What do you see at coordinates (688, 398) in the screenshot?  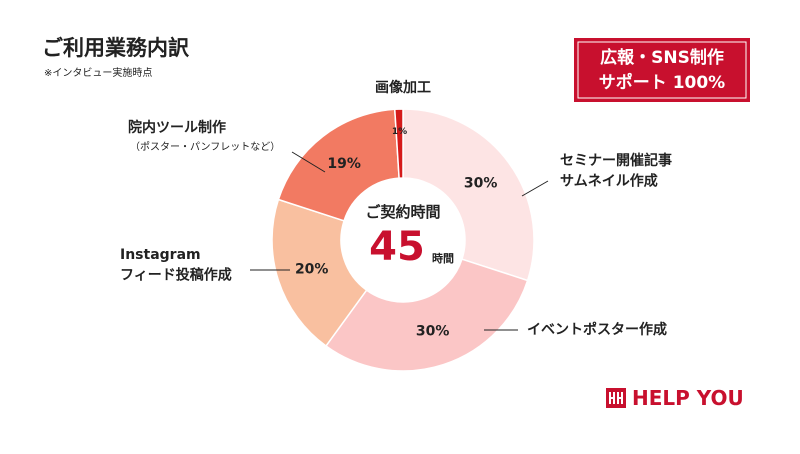 I see `logo-text: HELP YOU` at bounding box center [688, 398].